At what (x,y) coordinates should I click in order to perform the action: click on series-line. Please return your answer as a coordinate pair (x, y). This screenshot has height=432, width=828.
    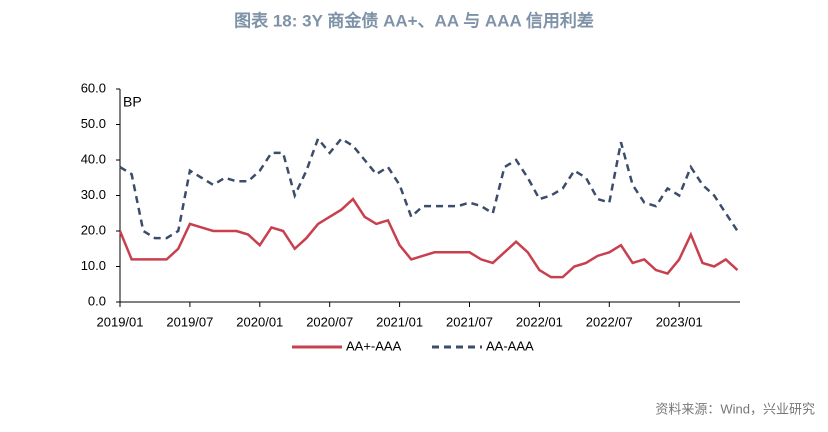
    Looking at the image, I should click on (428, 238).